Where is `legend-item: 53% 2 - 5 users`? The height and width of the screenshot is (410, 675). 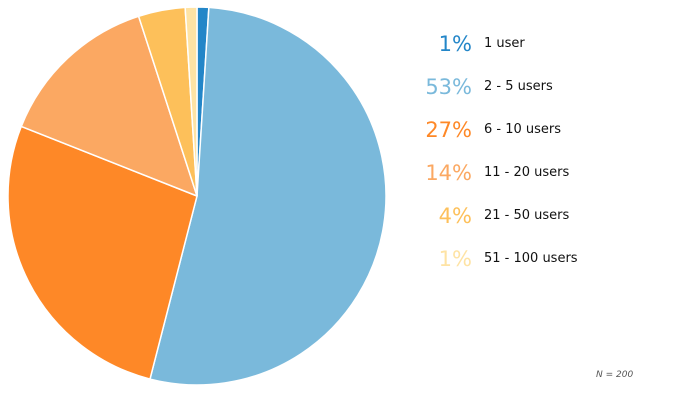
legend-item: 53% 2 - 5 users is located at coordinates (535, 86).